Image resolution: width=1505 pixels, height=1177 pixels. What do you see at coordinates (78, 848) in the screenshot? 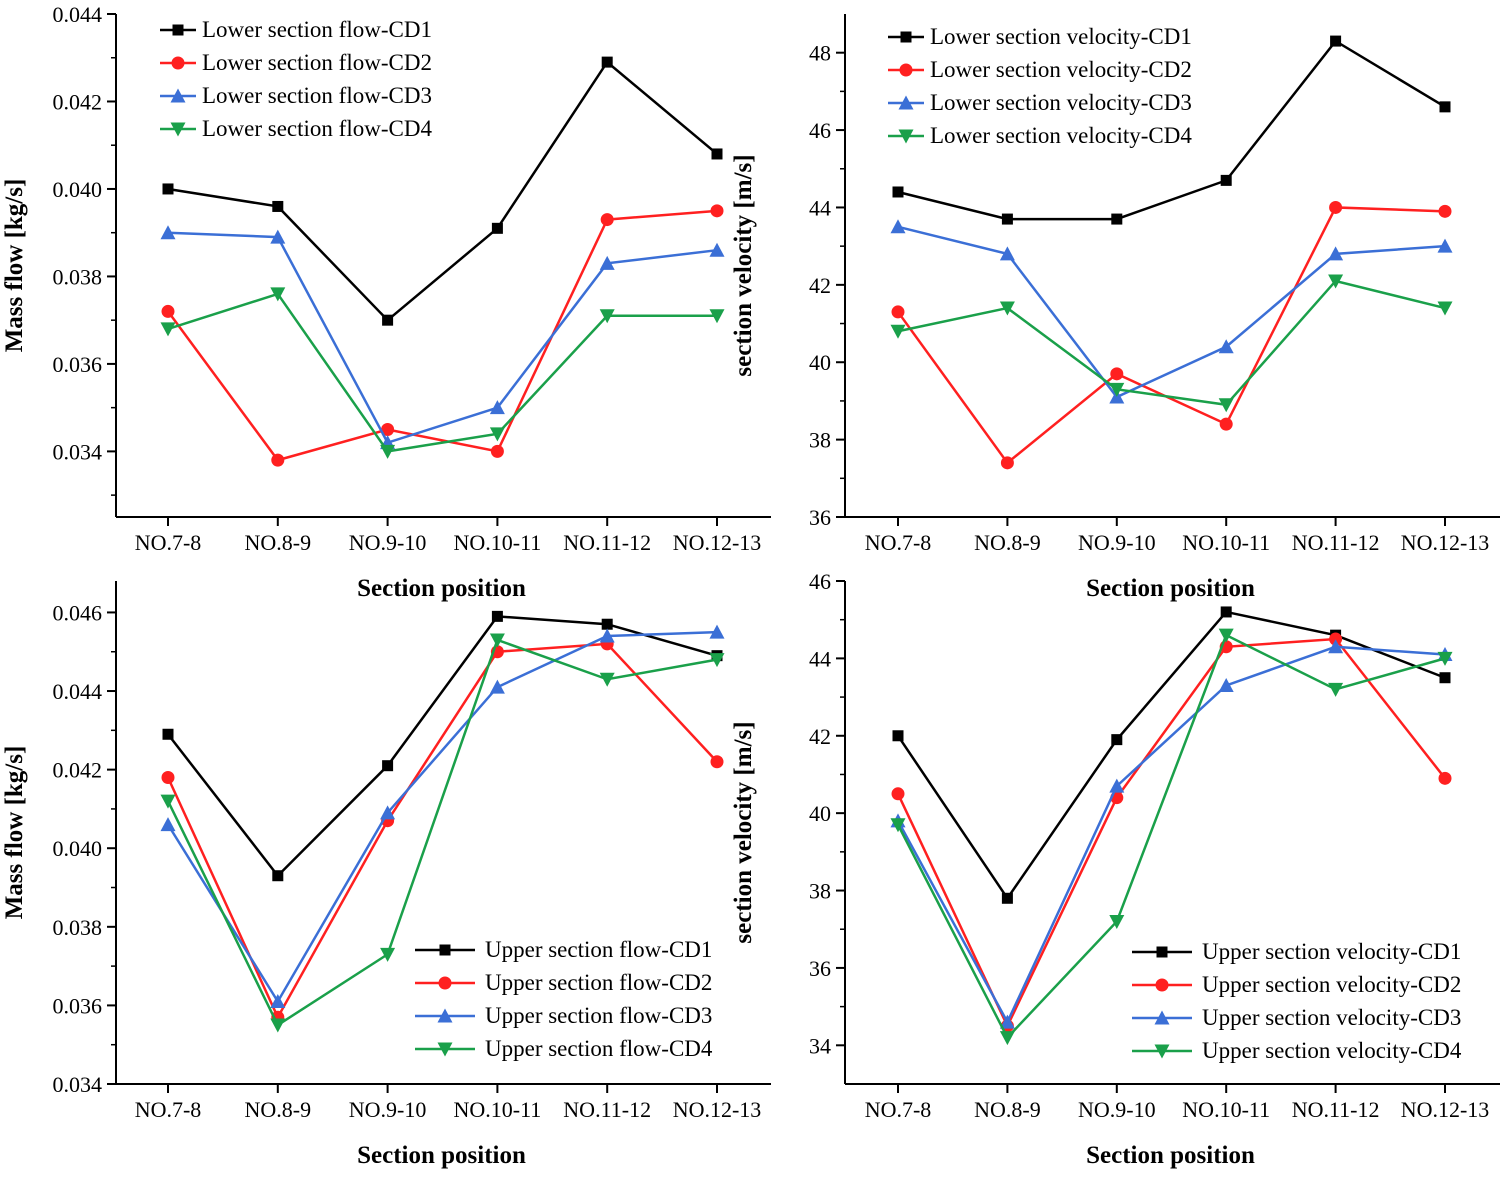
I see `y-tick-label: 0.040` at bounding box center [78, 848].